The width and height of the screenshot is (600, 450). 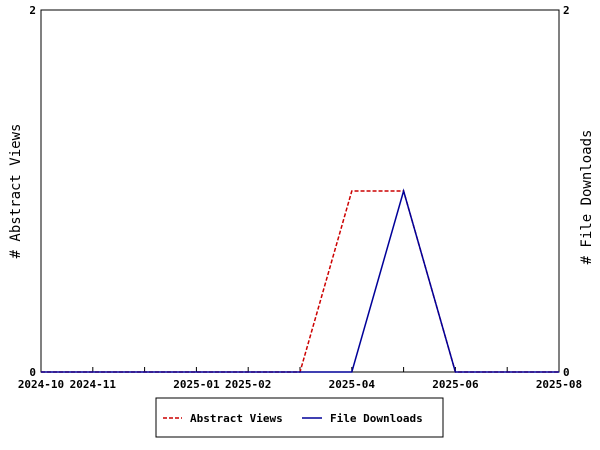 I want to click on legend-label-abstract-views: Abstract Views, so click(x=236, y=418).